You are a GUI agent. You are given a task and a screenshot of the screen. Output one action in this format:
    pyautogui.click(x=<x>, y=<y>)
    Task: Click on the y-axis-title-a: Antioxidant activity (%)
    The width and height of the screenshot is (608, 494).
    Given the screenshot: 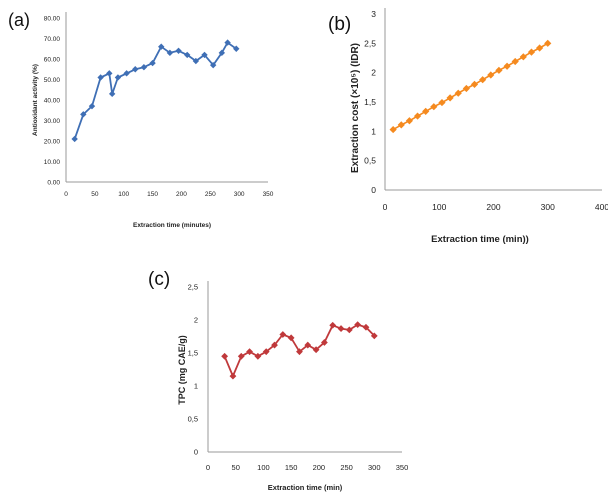 What is the action you would take?
    pyautogui.click(x=35, y=100)
    